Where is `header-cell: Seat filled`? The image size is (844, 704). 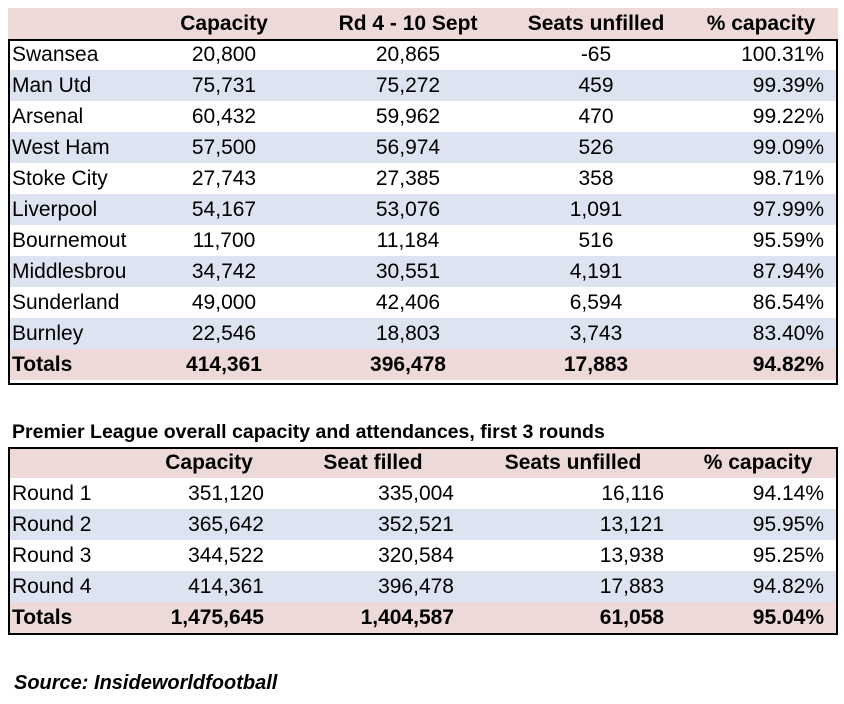
header-cell: Seat filled is located at coordinates (373, 462).